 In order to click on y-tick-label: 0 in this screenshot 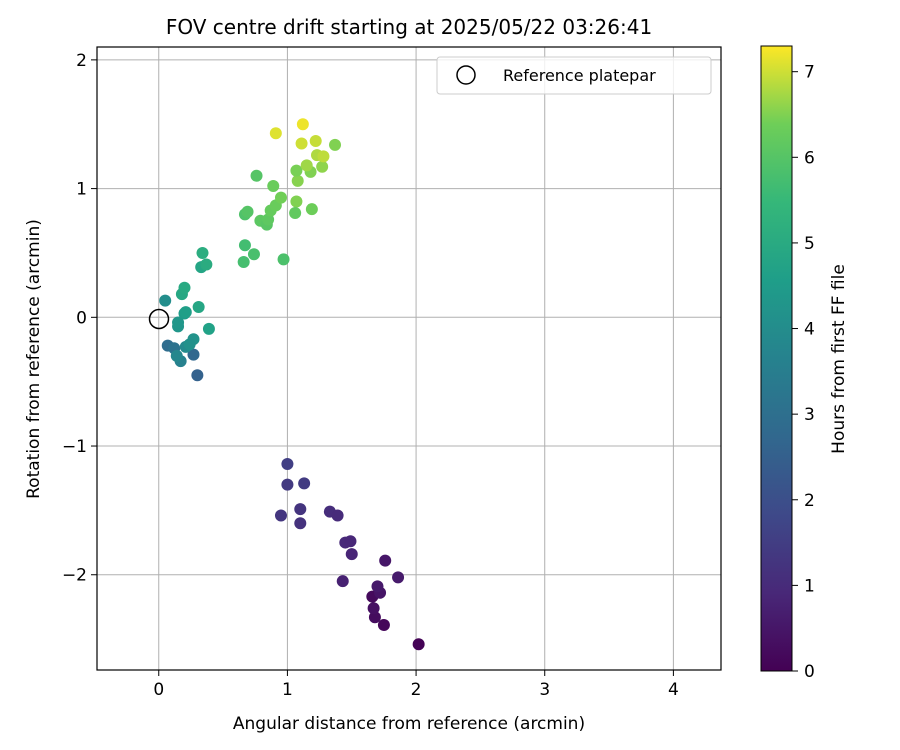, I will do `click(81, 318)`.